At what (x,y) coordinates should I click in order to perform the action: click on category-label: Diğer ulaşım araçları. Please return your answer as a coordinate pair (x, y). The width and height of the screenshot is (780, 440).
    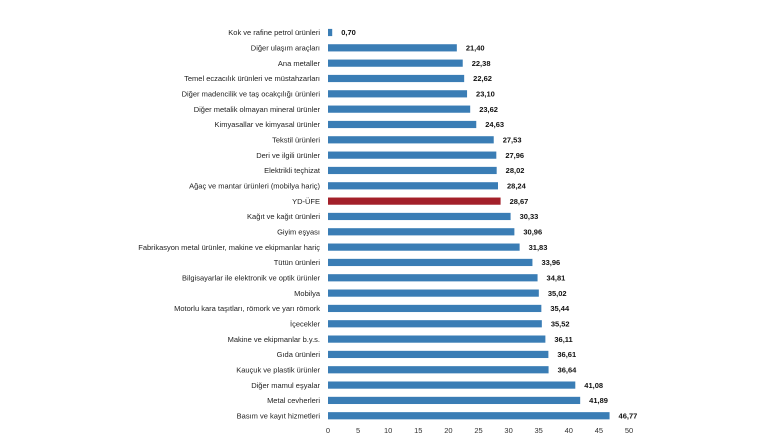
    Looking at the image, I should click on (285, 48).